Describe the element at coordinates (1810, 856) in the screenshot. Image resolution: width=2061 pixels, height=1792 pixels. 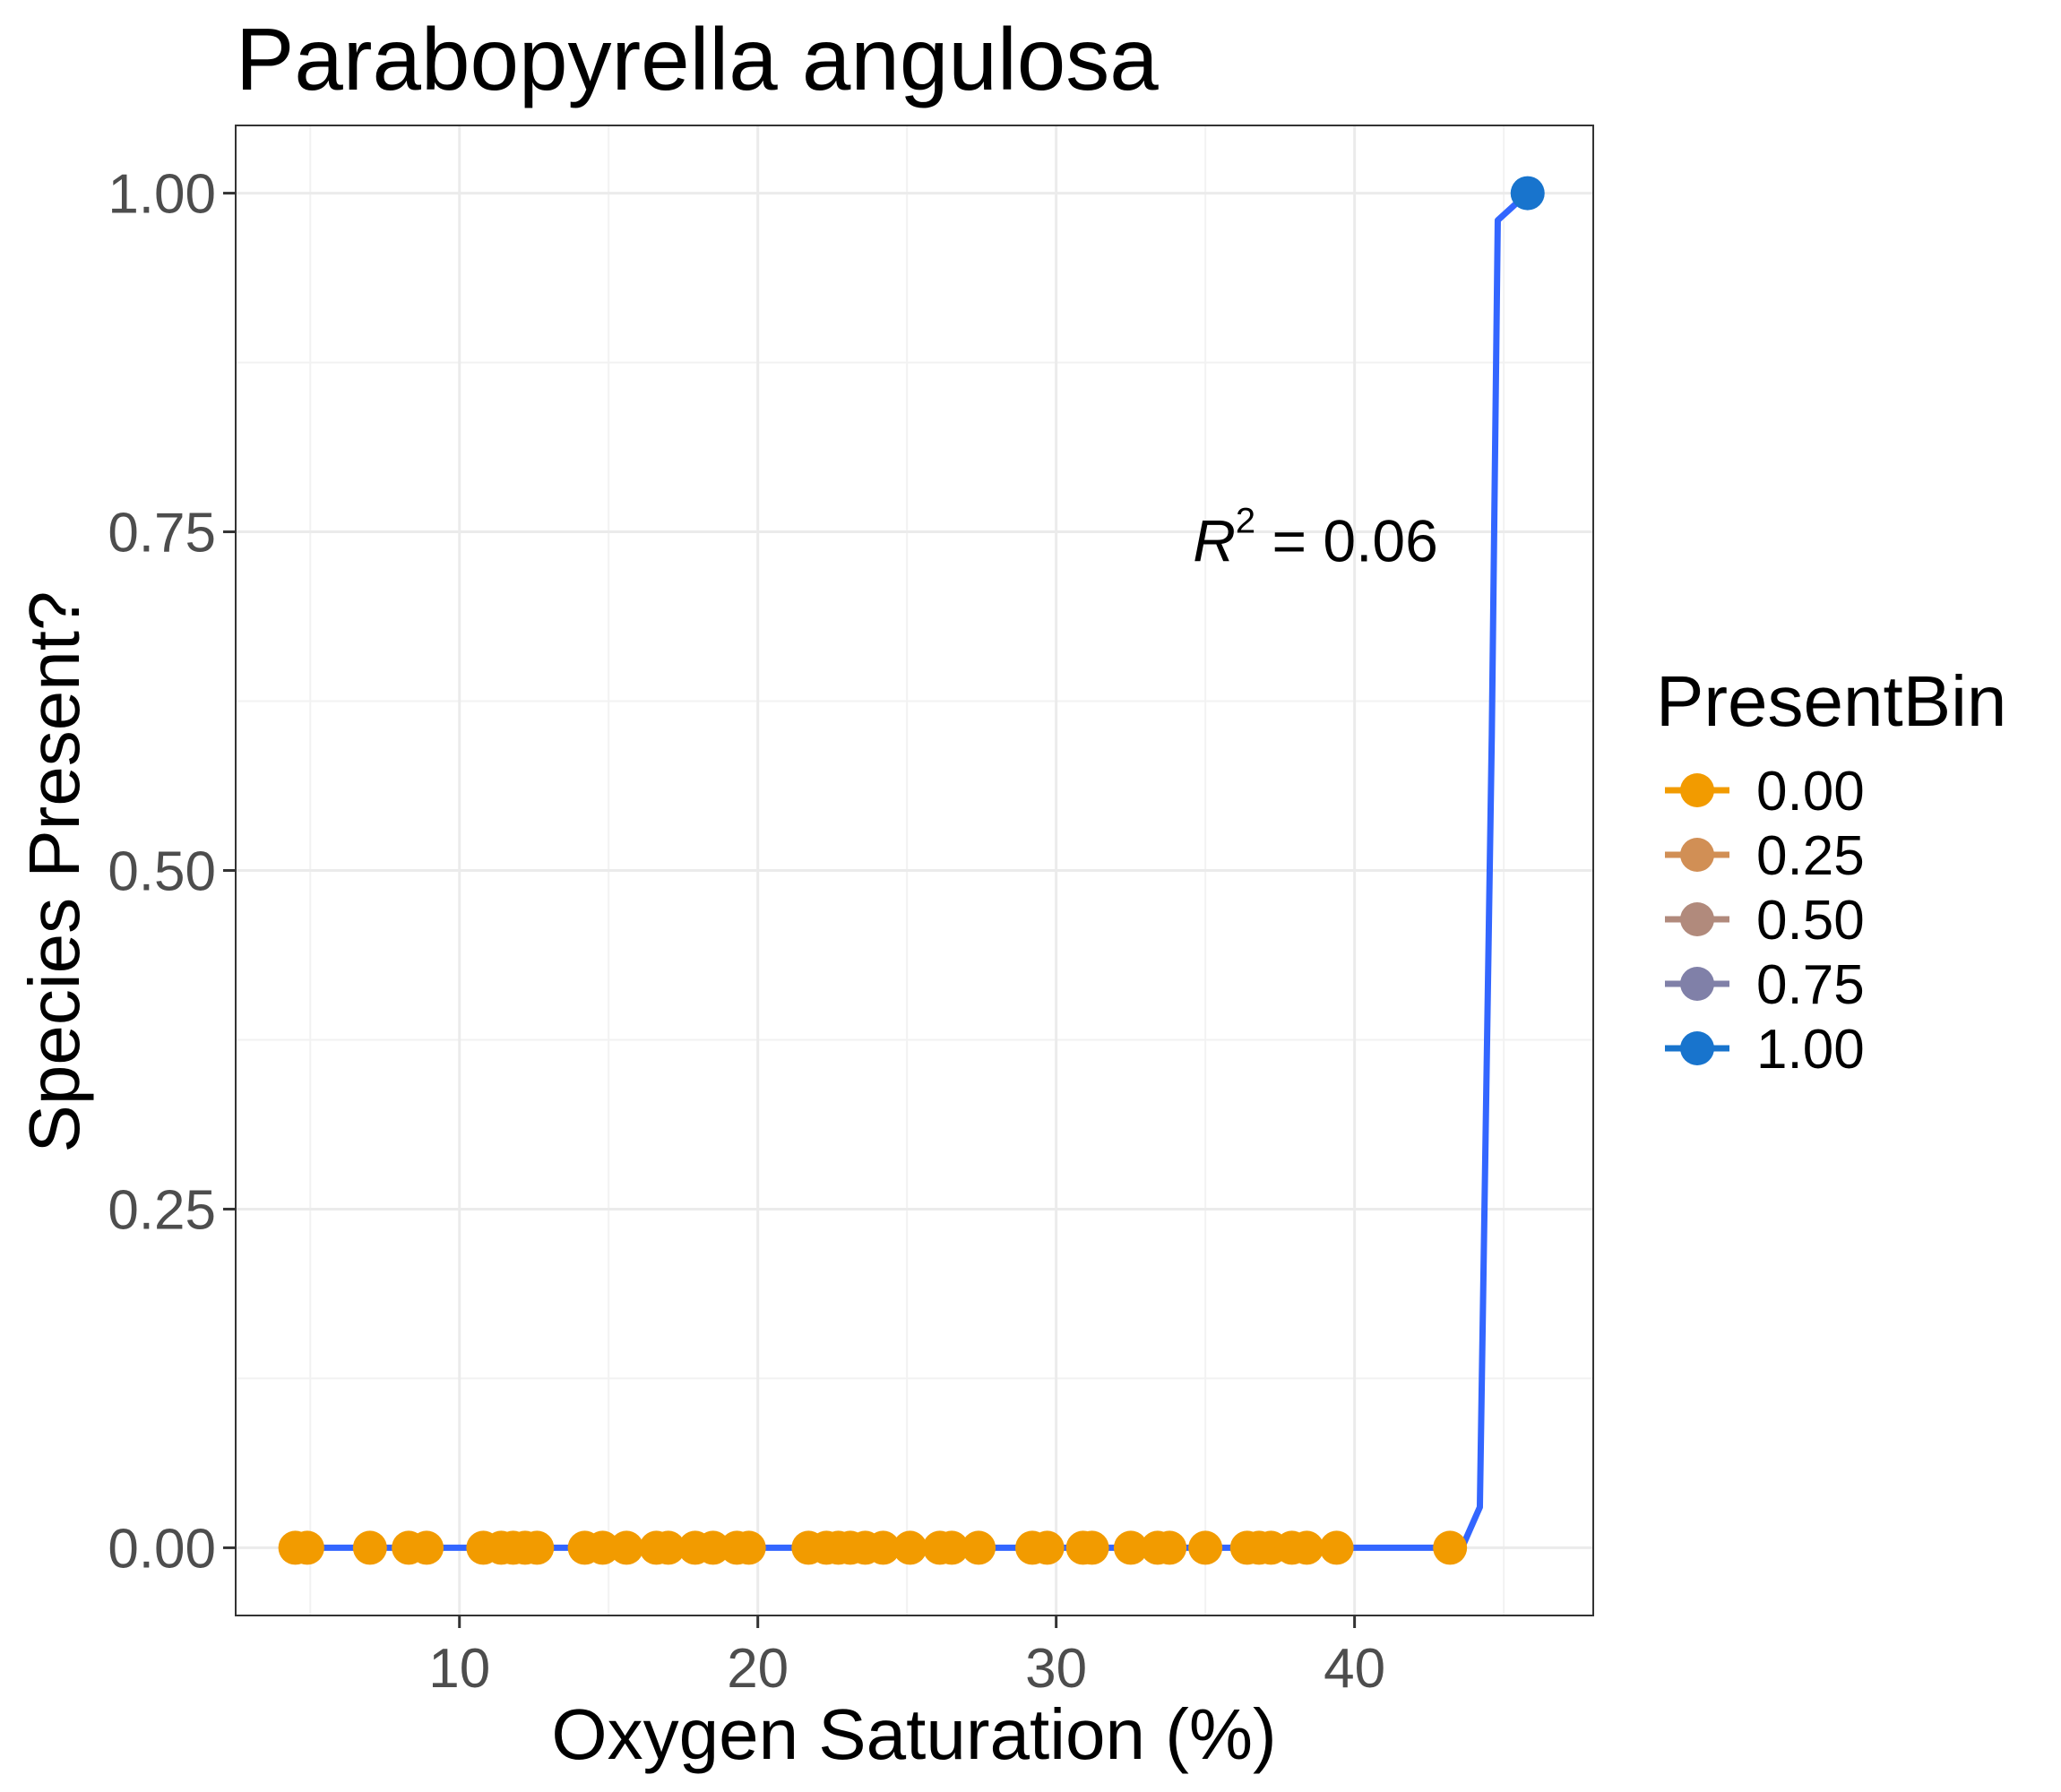
I see `legend-label: 0.25` at that location.